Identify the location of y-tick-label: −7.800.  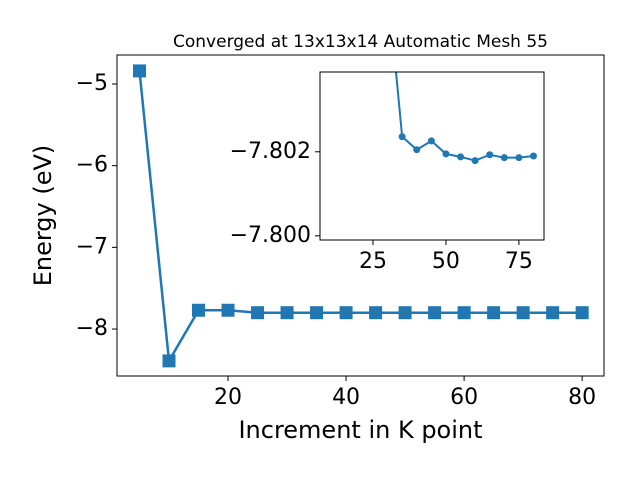
(270, 235).